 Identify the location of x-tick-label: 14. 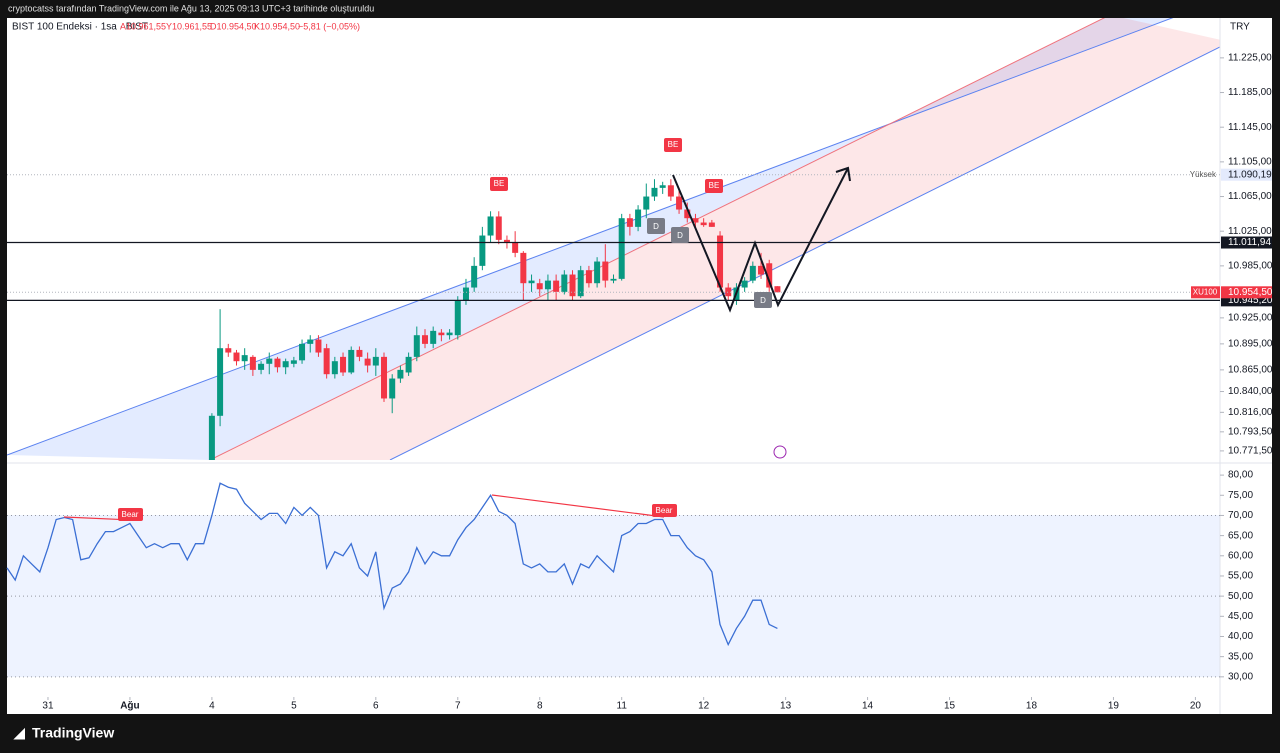
(868, 706).